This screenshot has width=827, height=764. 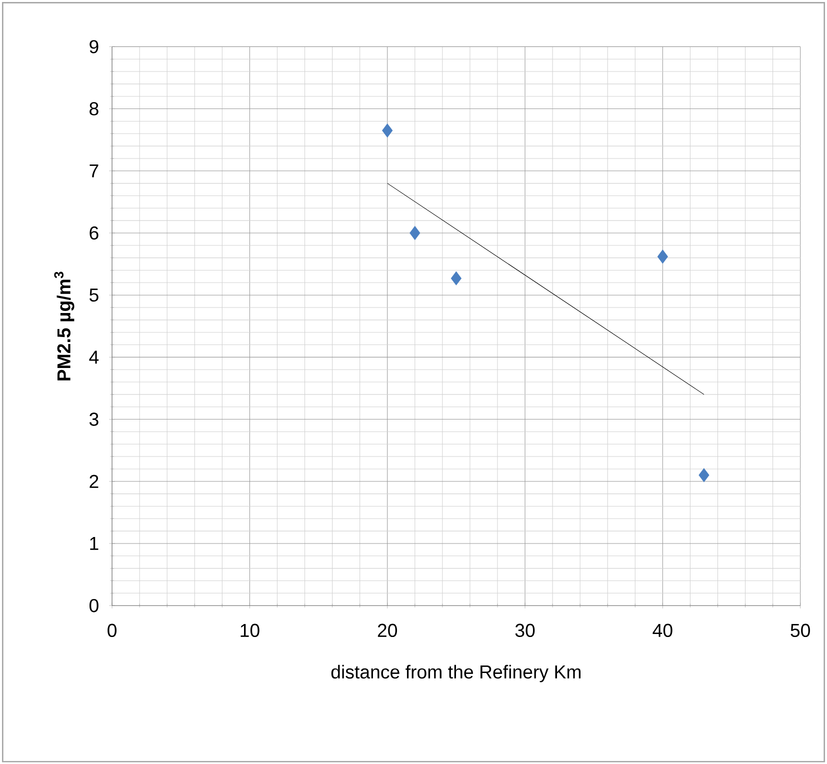 I want to click on y-tick-label: 0, so click(x=94, y=605).